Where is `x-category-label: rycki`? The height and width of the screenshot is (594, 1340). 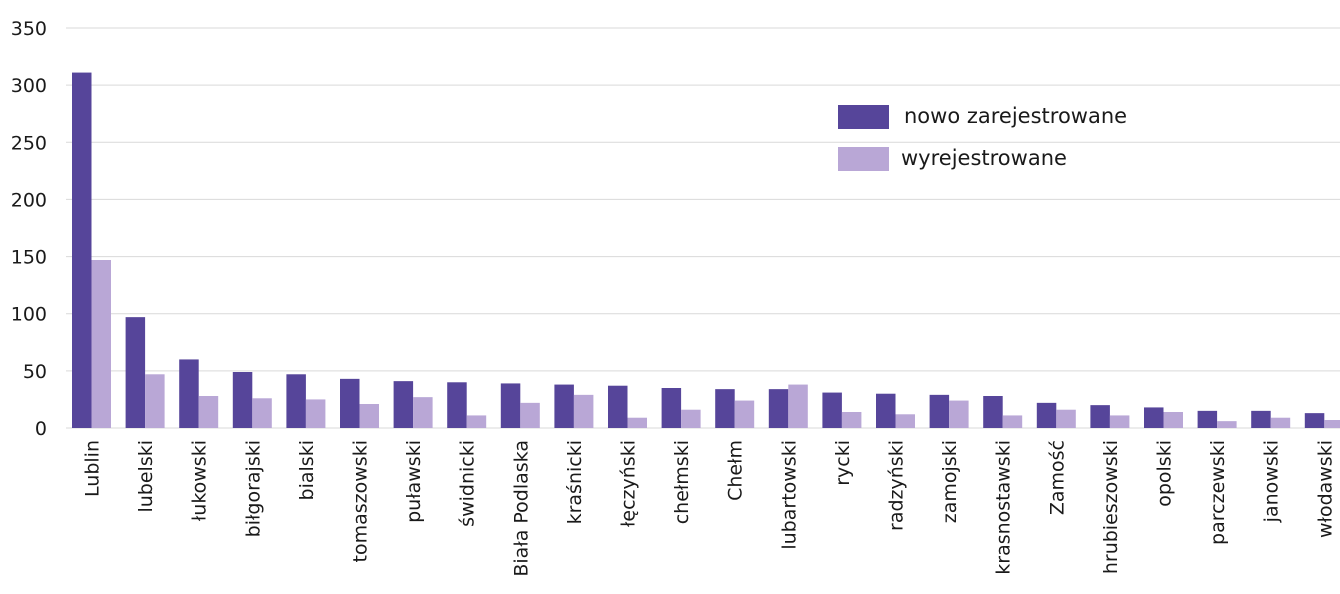
x-category-label: rycki is located at coordinates (843, 463).